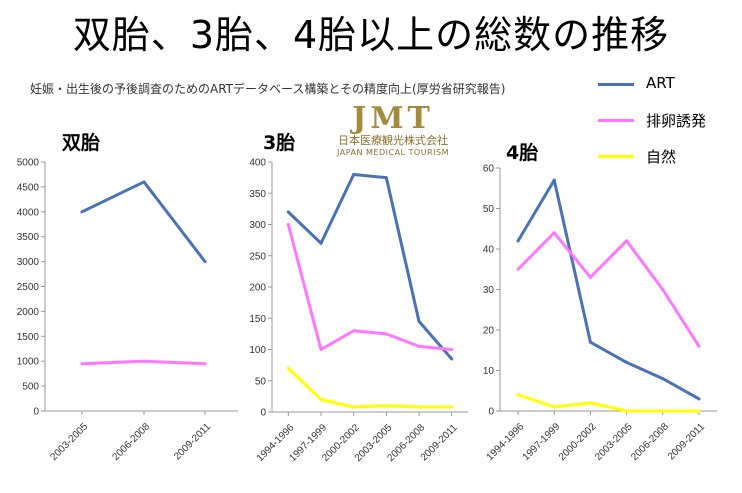 Image resolution: width=742 pixels, height=493 pixels. What do you see at coordinates (28, 337) in the screenshot?
I see `y-tick-label: 1500` at bounding box center [28, 337].